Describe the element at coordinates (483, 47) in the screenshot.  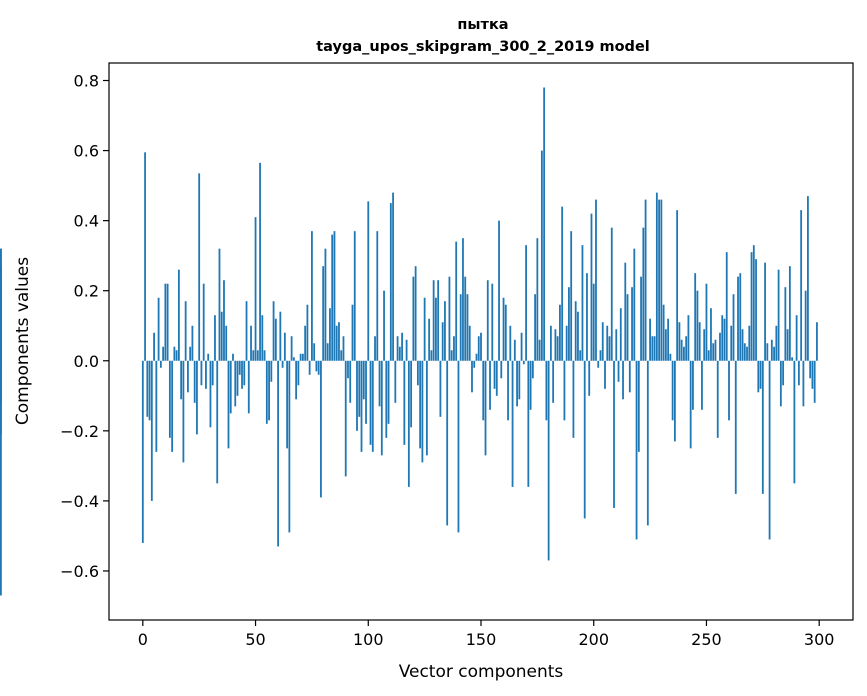
I see `chart-subtitle: tayga_upos_skipgram_300_2_2019 model` at that location.